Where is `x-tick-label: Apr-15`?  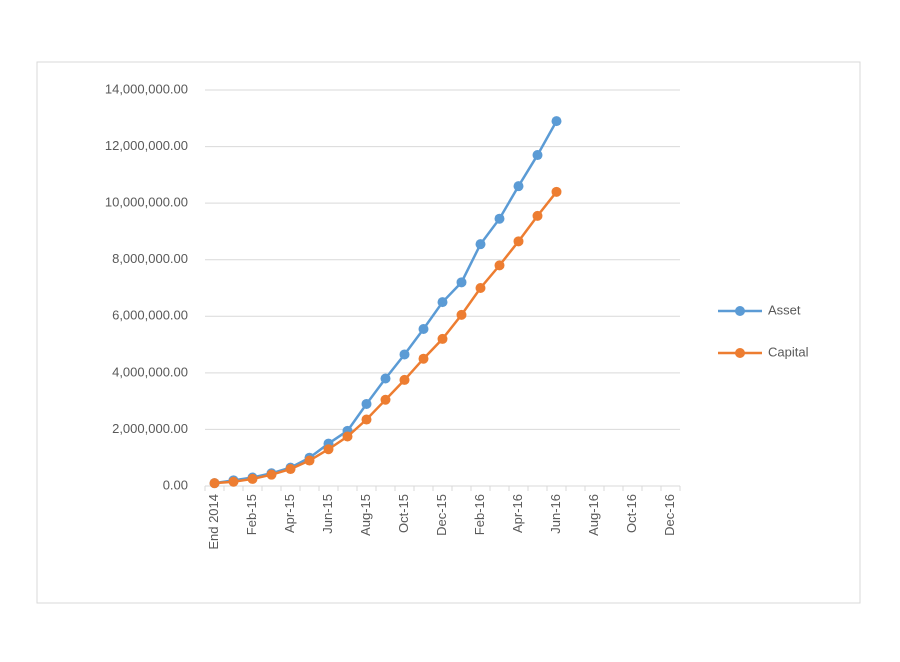 x-tick-label: Apr-15 is located at coordinates (289, 513).